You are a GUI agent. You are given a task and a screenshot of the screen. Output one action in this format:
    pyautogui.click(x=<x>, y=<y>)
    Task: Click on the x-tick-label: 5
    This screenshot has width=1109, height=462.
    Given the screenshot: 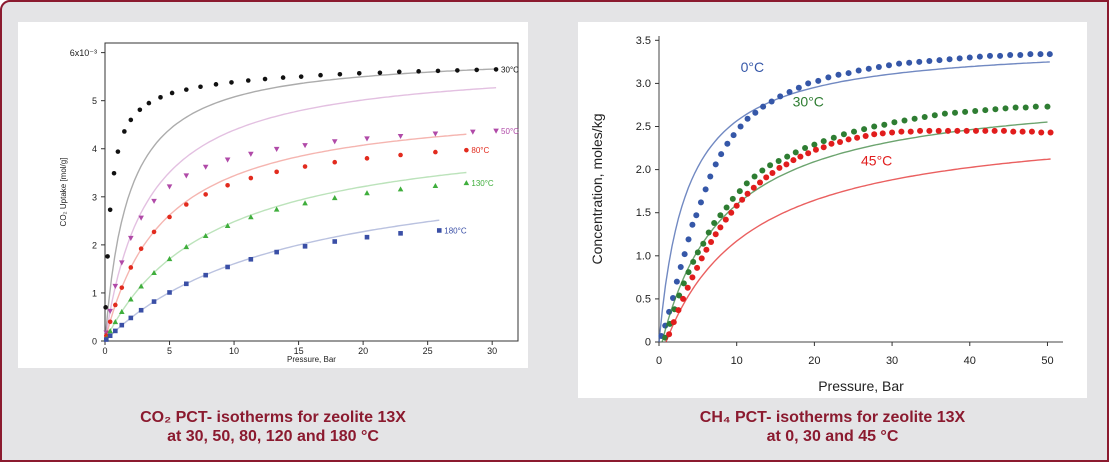 What is the action you would take?
    pyautogui.click(x=169, y=351)
    